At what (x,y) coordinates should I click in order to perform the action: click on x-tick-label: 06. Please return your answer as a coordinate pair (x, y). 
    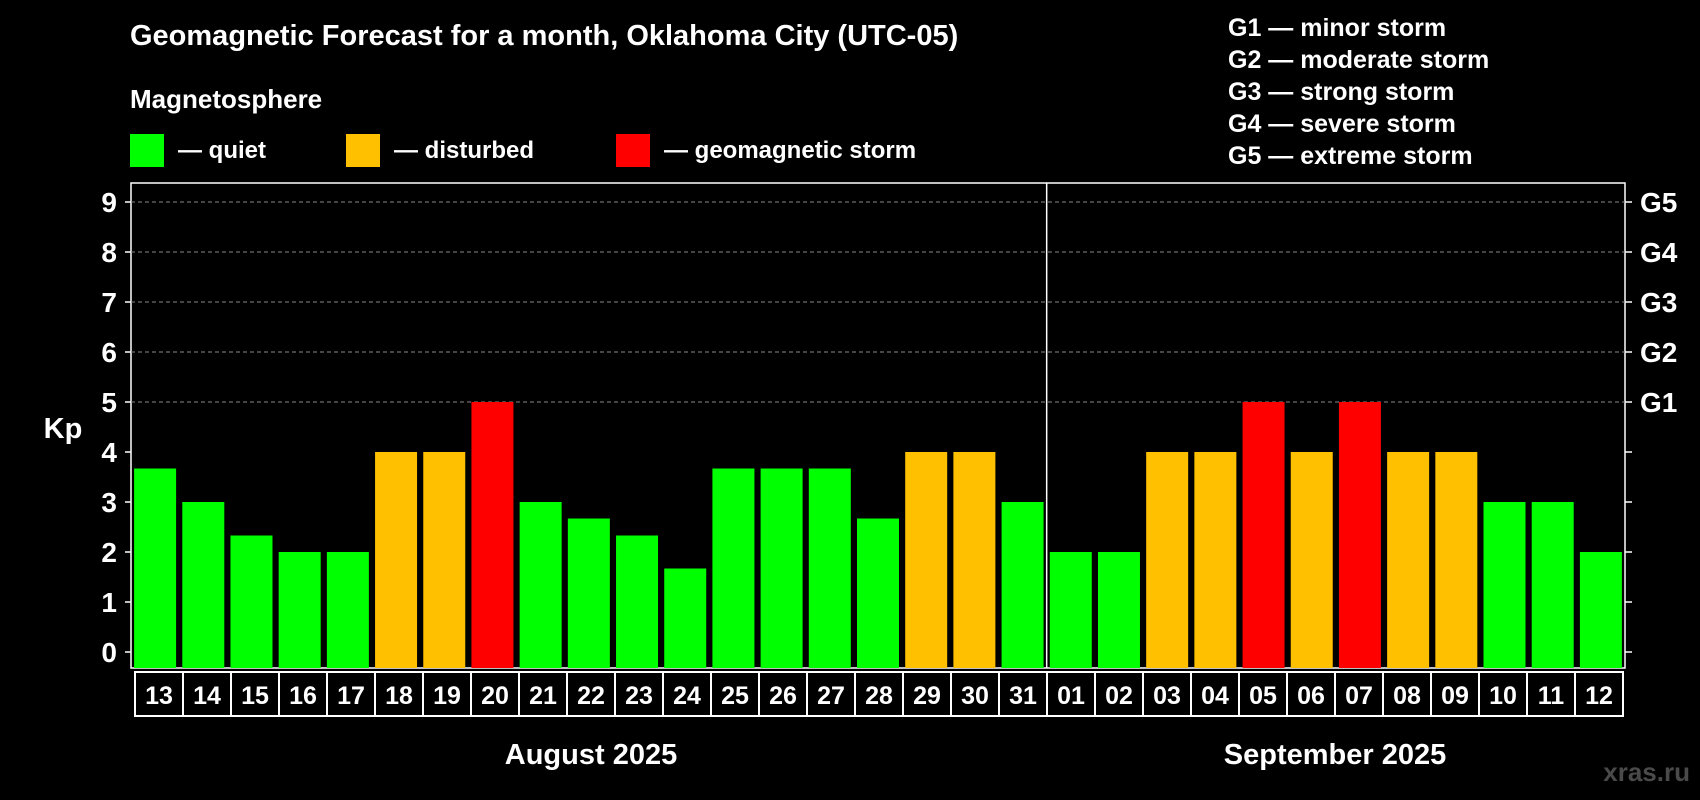
    Looking at the image, I should click on (1311, 696).